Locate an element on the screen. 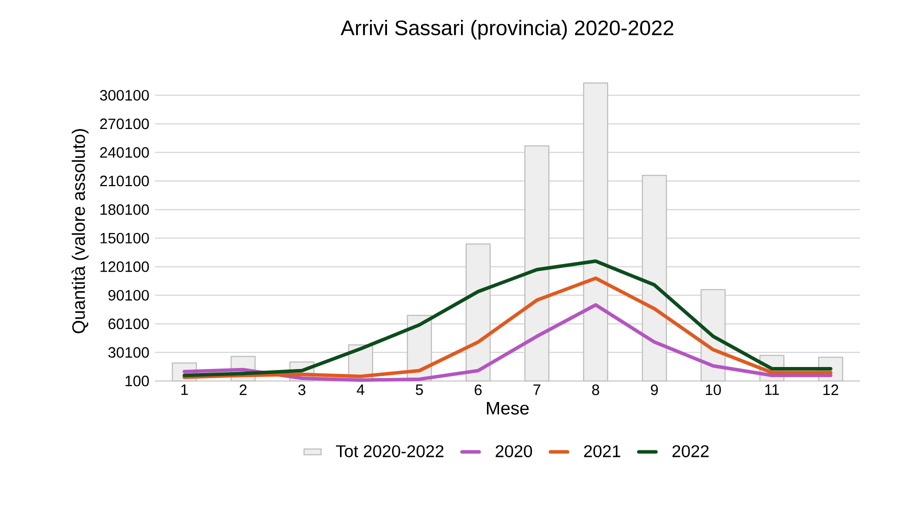  y-tick-label: 240100 is located at coordinates (124, 152).